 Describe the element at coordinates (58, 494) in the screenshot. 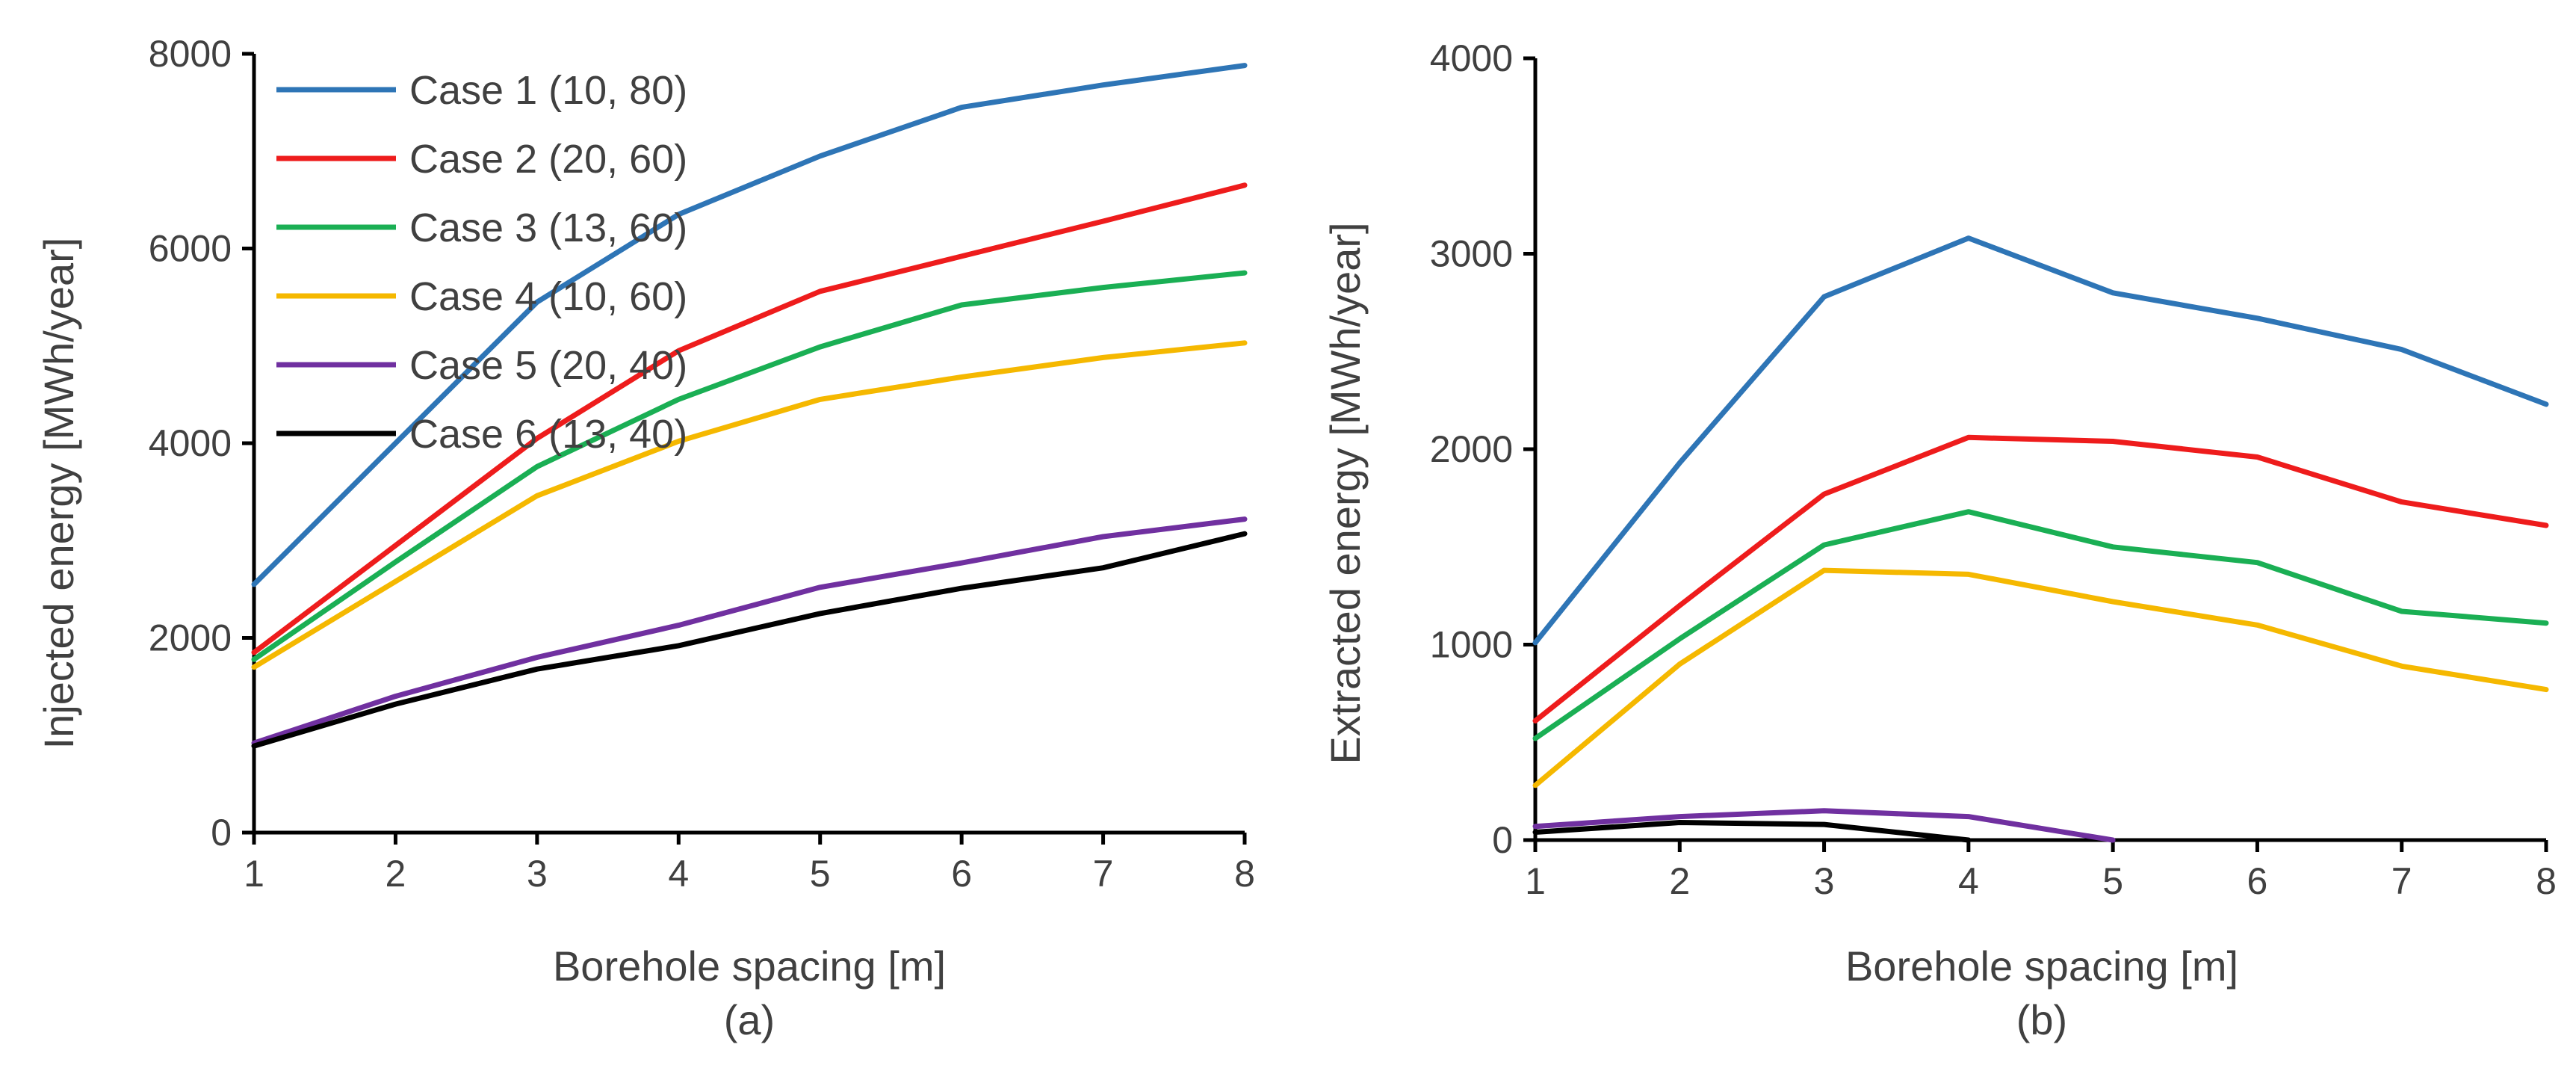

I see `panel-a-y-axis-title: Injected energy [MWh/year]` at that location.